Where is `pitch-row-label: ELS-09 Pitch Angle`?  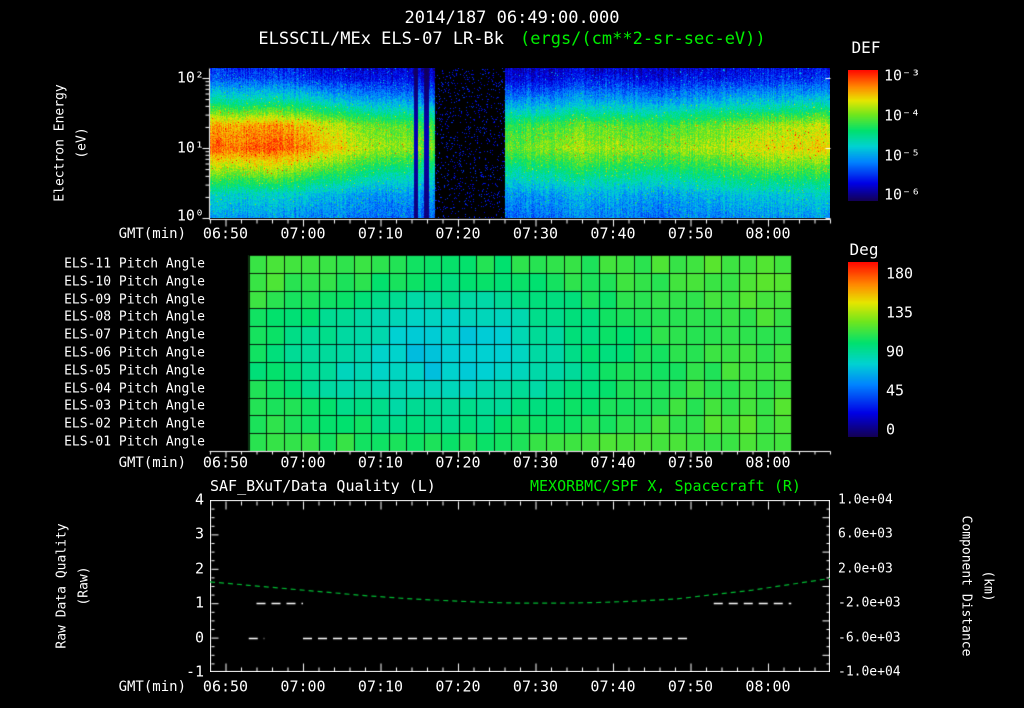 pitch-row-label: ELS-09 Pitch Angle is located at coordinates (134, 300).